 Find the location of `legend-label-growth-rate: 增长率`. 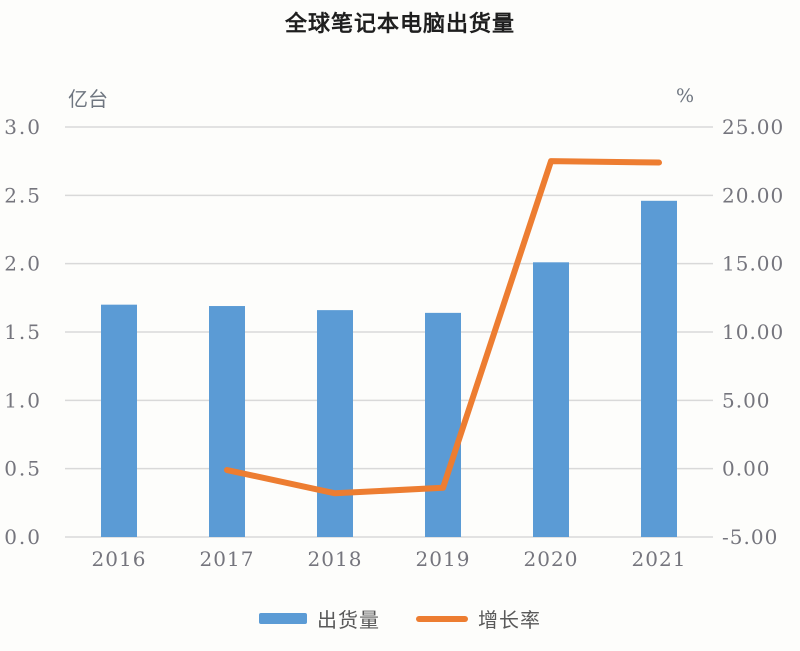

legend-label-growth-rate: 增长率 is located at coordinates (509, 621).